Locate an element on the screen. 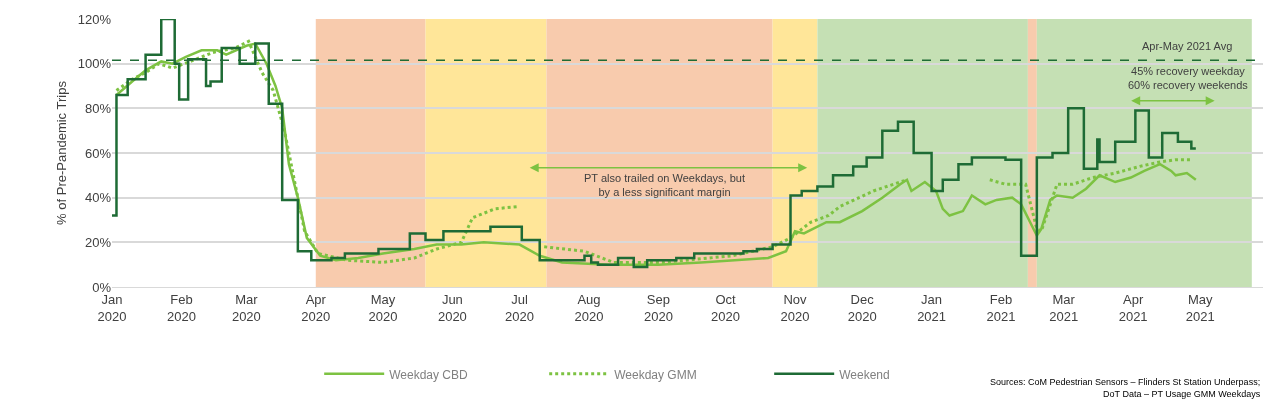 Image resolution: width=1281 pixels, height=400 pixels. source-note: Sources: CoM Pedestrian Sensors – Flinders St Station Underpass; DoT Data – PT Usage GMM Weekdays is located at coordinates (1125, 388).